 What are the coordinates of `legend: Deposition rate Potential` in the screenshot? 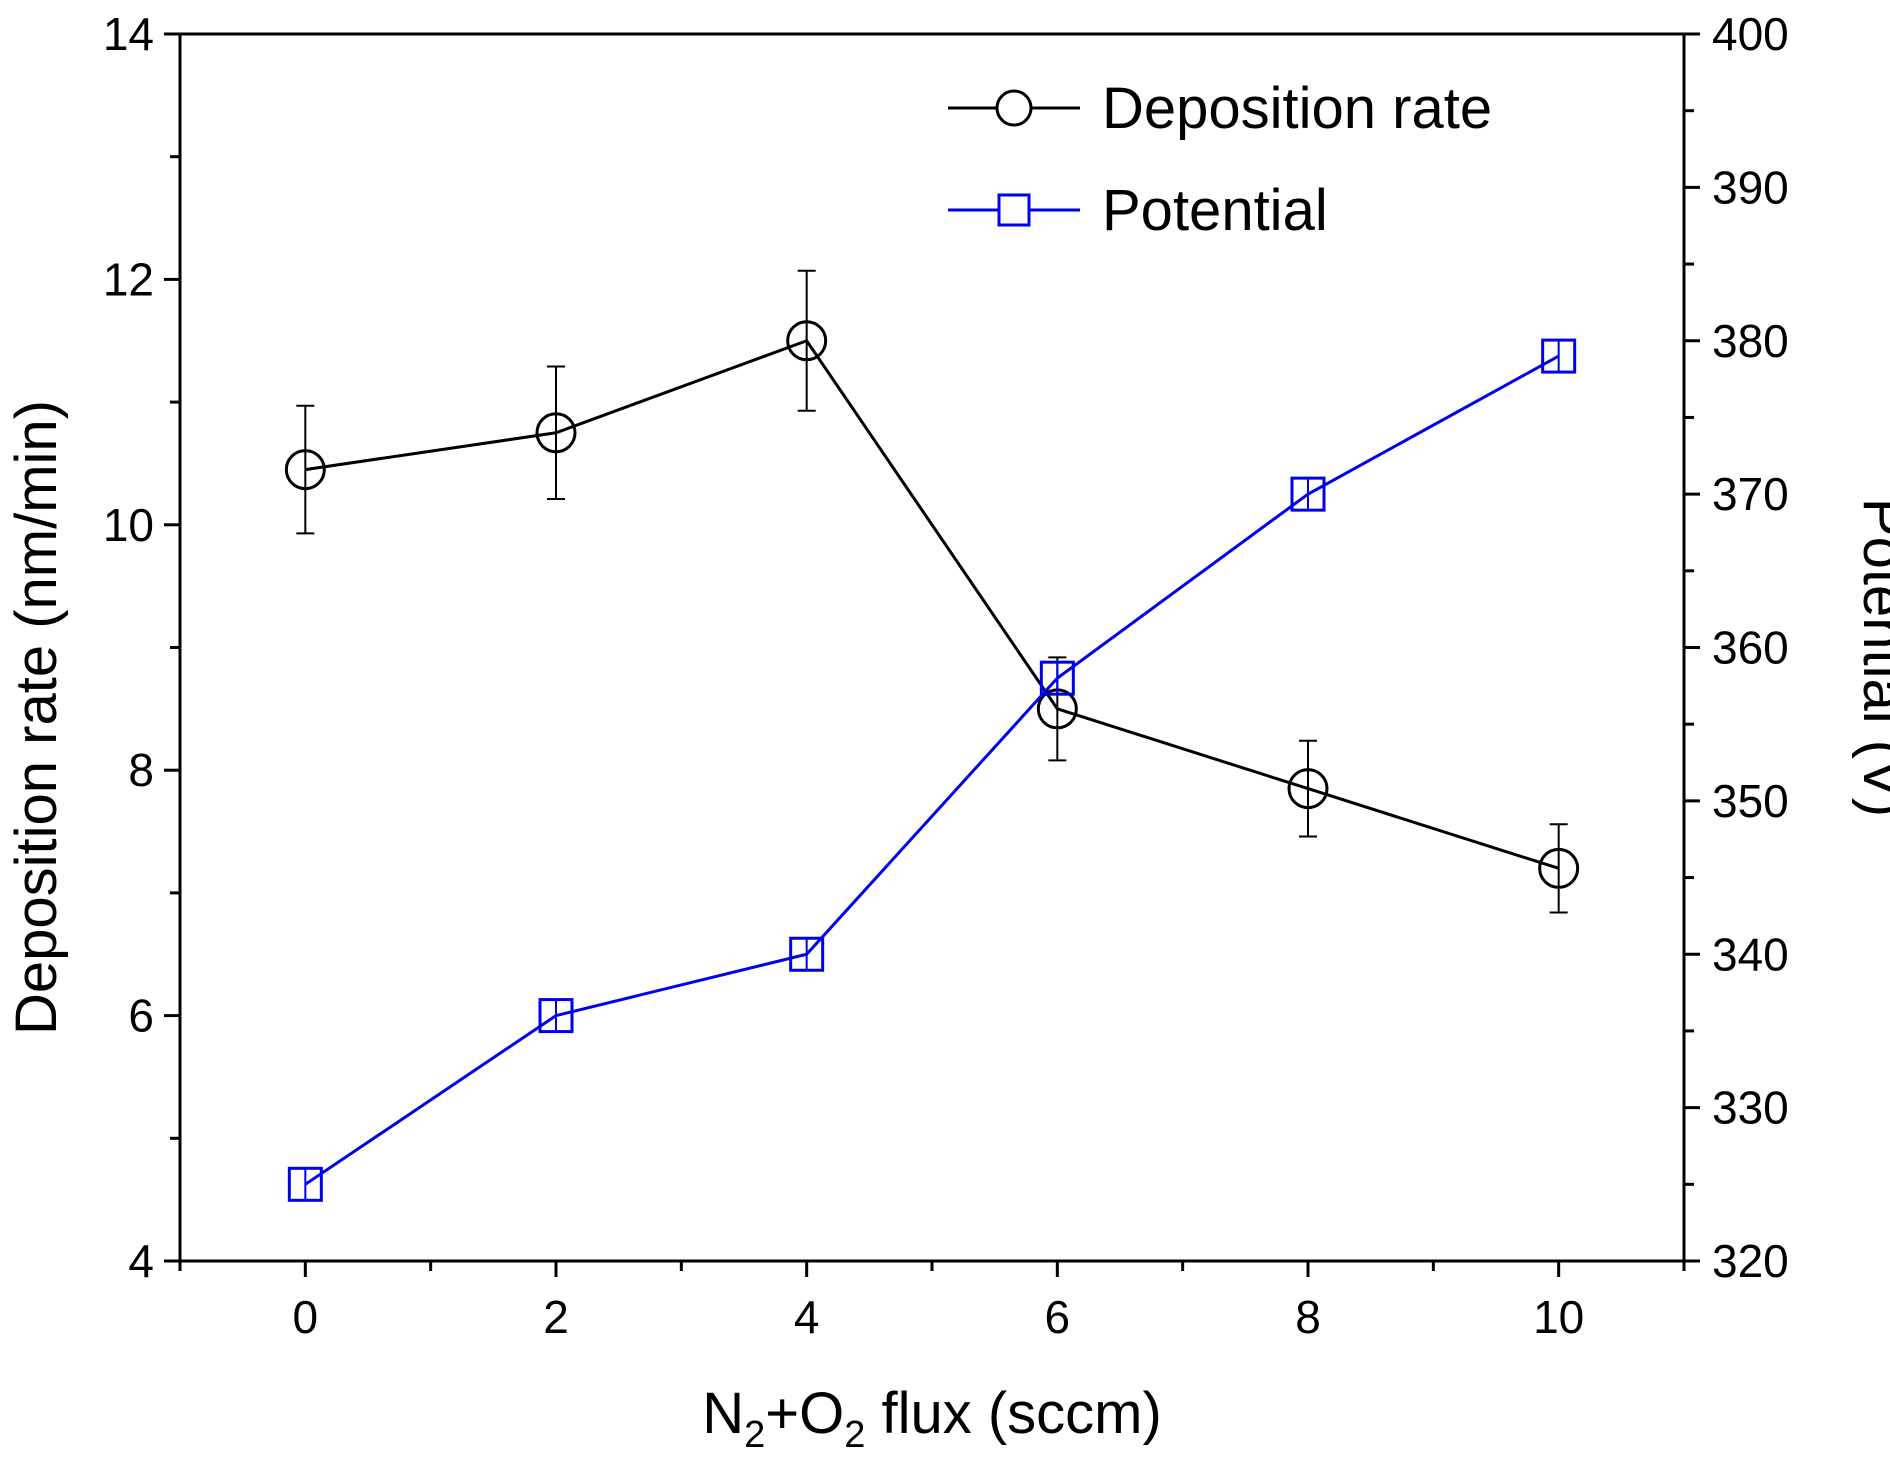 It's located at (1220, 159).